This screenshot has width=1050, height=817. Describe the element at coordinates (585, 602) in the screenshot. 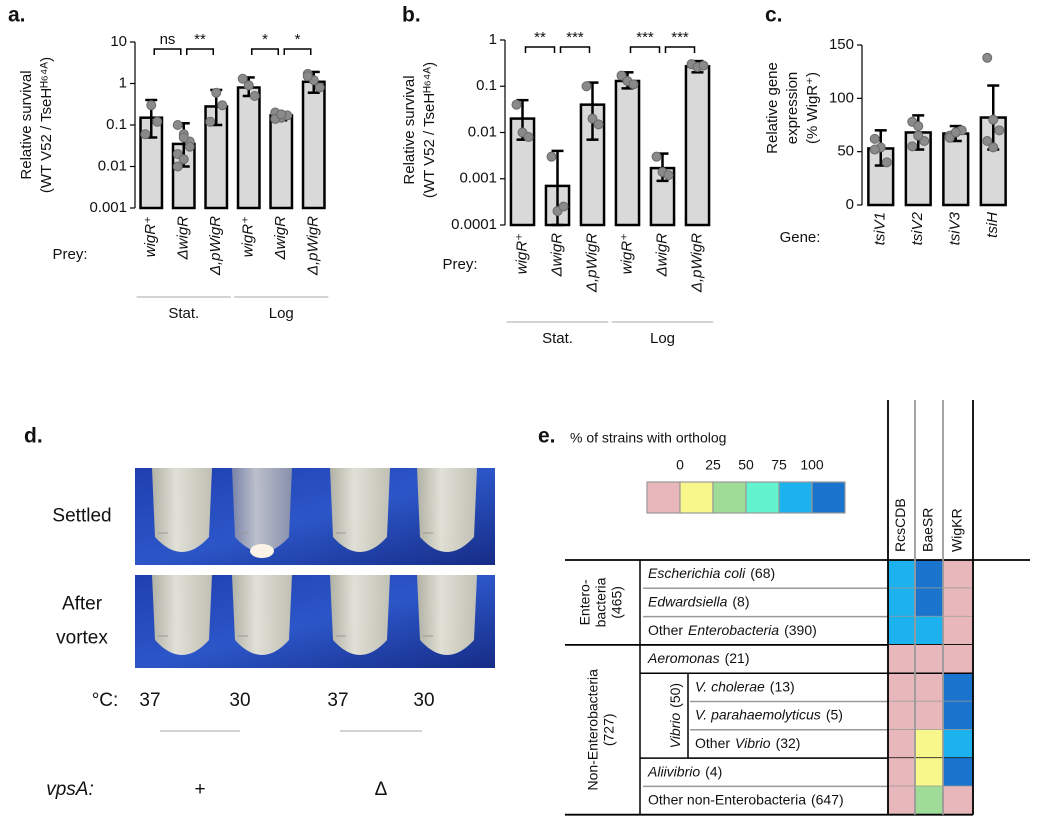

I see `group-label: Entero-` at that location.